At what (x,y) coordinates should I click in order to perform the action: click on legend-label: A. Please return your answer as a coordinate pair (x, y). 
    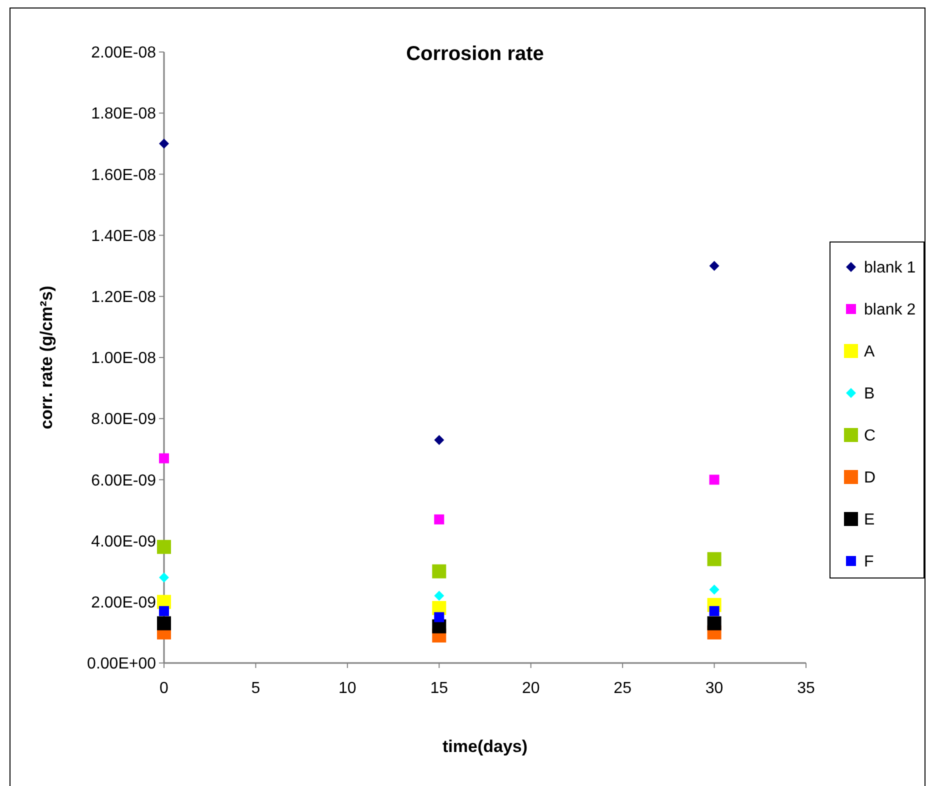
    Looking at the image, I should click on (869, 352).